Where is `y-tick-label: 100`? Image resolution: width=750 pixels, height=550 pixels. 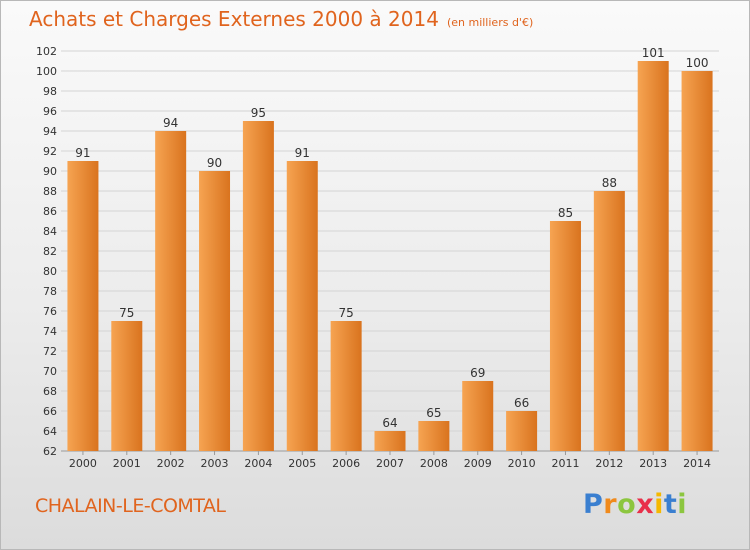
y-tick-label: 100 is located at coordinates (46, 71).